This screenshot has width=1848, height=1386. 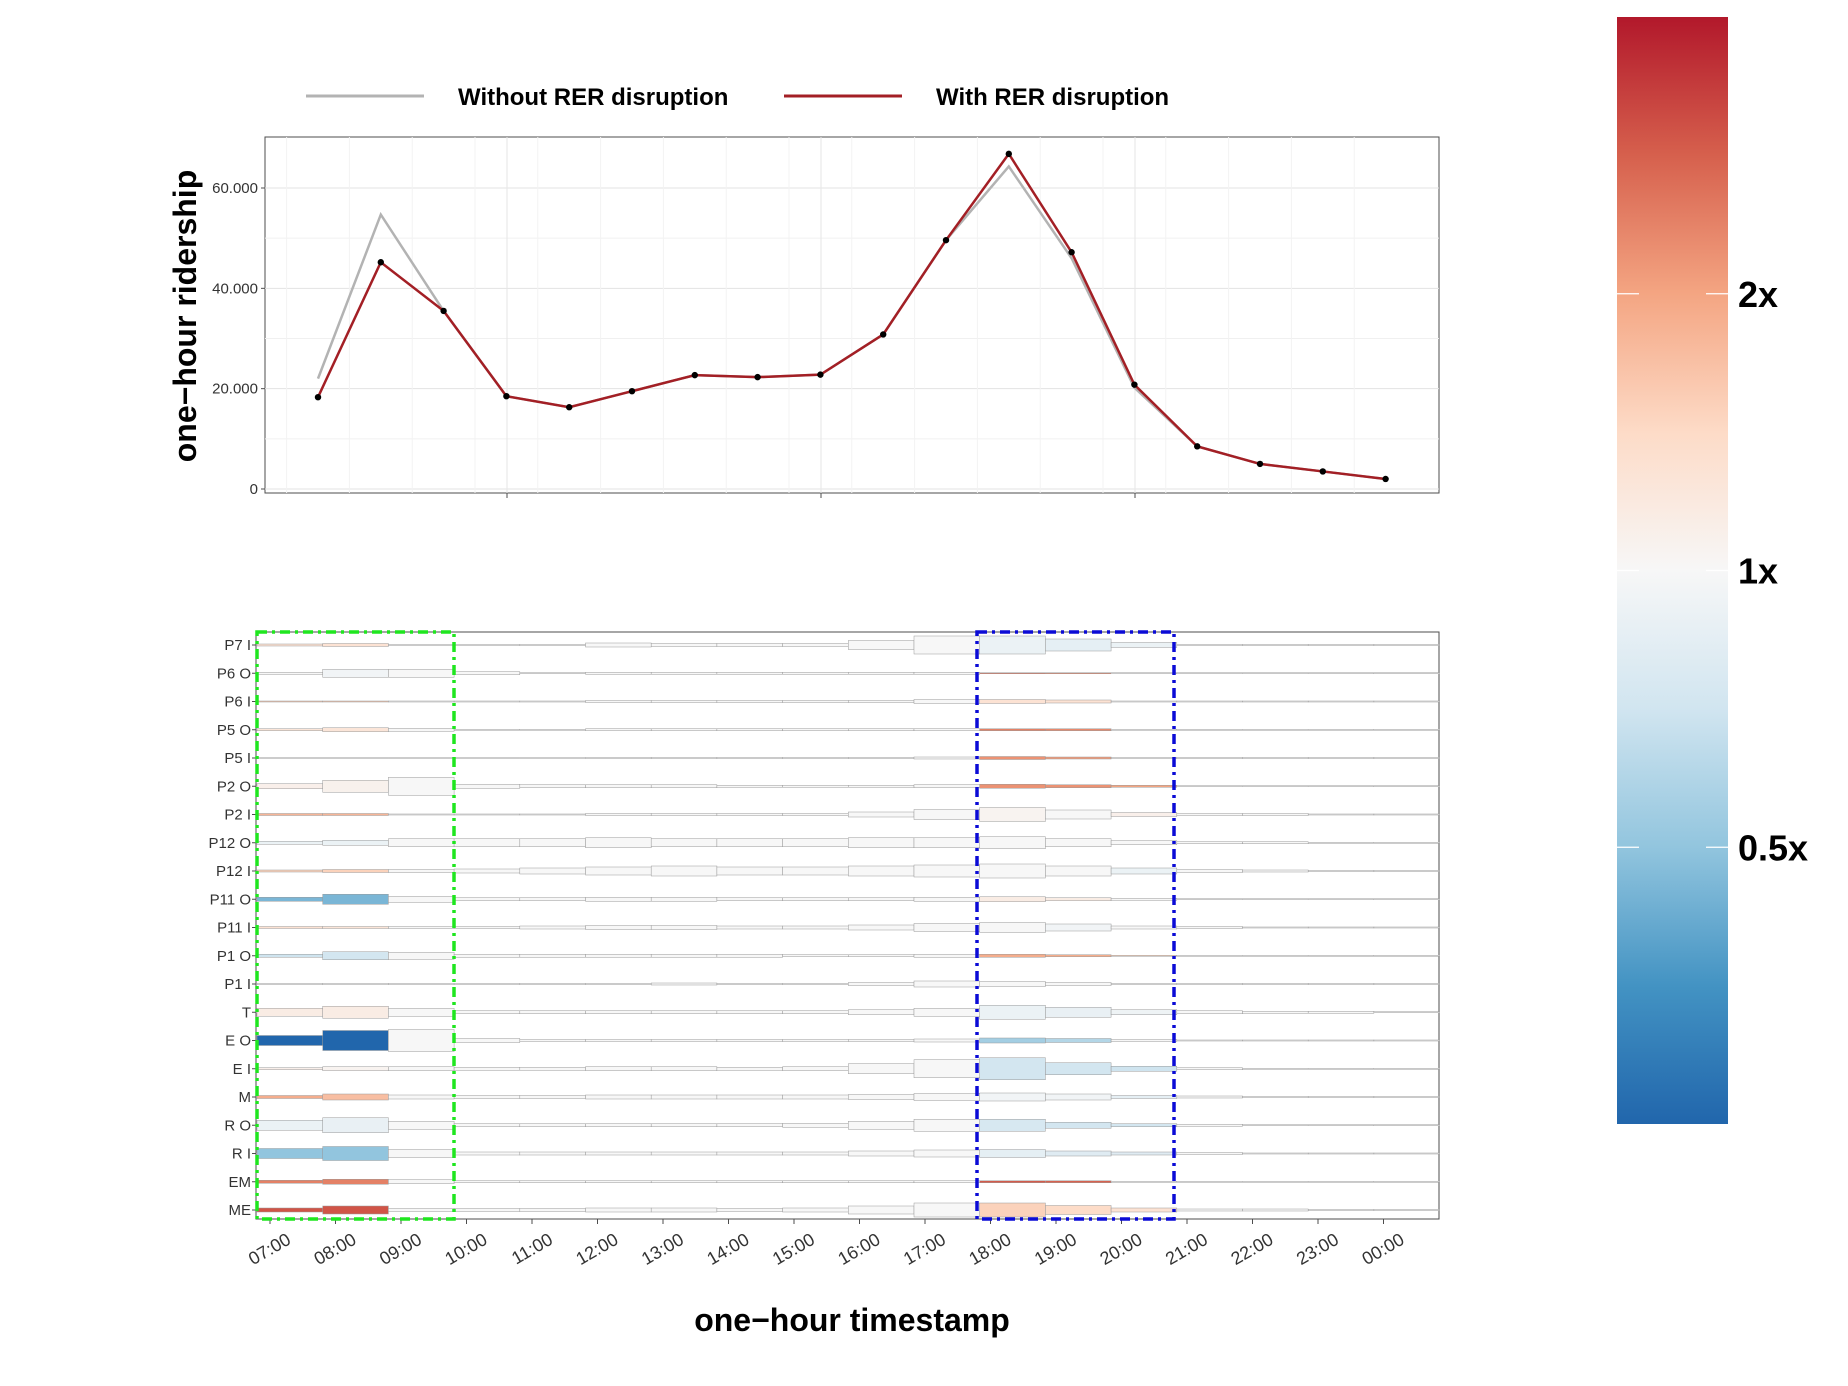 I want to click on colorbar-label: 0.5x, so click(x=1773, y=847).